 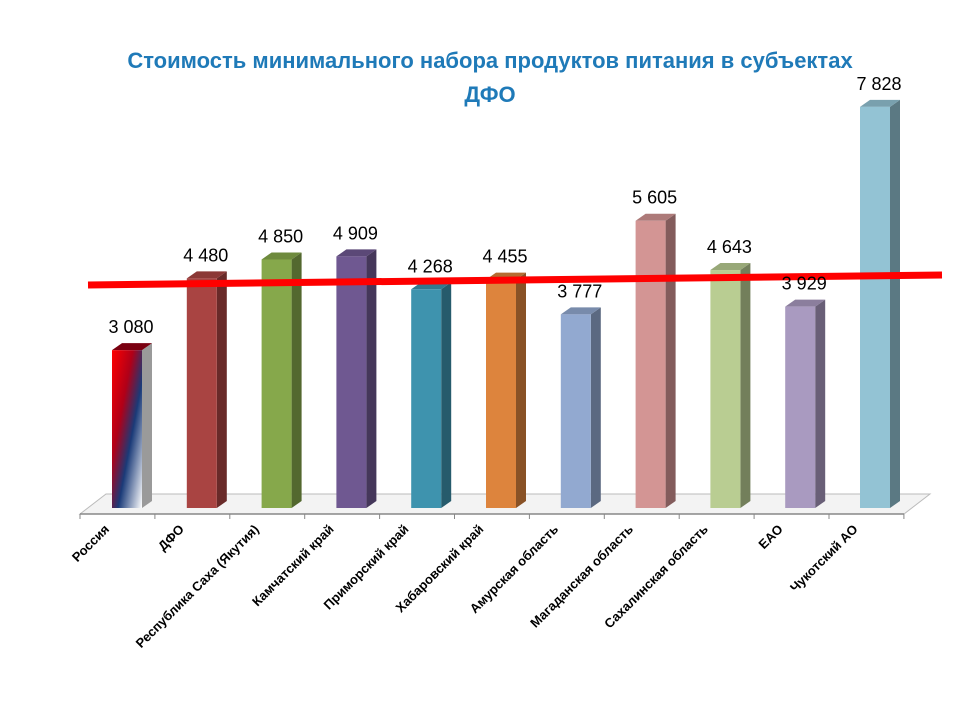 I want to click on value-label: 4 455, so click(x=504, y=257).